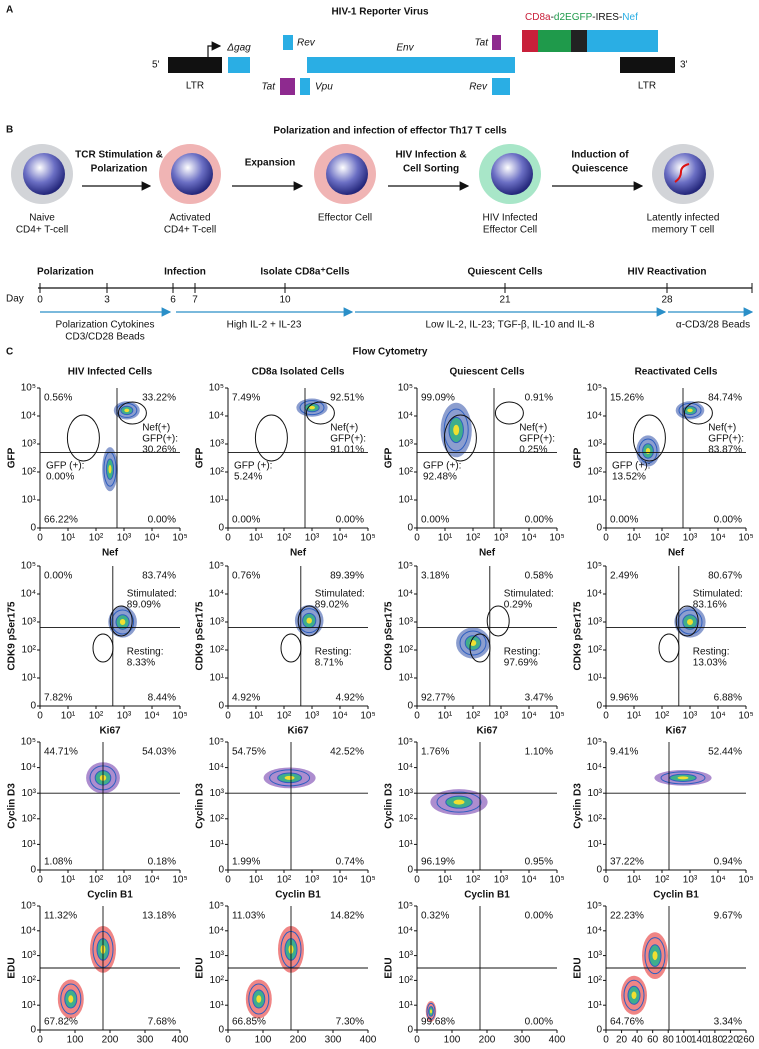 The image size is (759, 1049). What do you see at coordinates (624, 752) in the screenshot?
I see `quadrant-value: 9.41%` at bounding box center [624, 752].